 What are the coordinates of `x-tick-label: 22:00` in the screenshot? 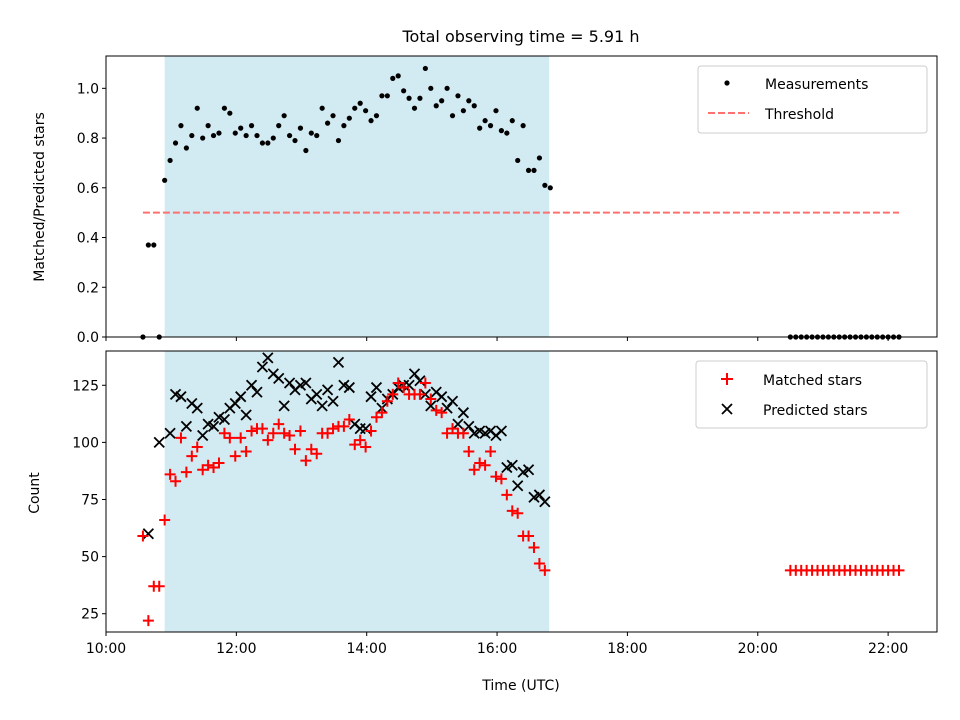 It's located at (888, 649).